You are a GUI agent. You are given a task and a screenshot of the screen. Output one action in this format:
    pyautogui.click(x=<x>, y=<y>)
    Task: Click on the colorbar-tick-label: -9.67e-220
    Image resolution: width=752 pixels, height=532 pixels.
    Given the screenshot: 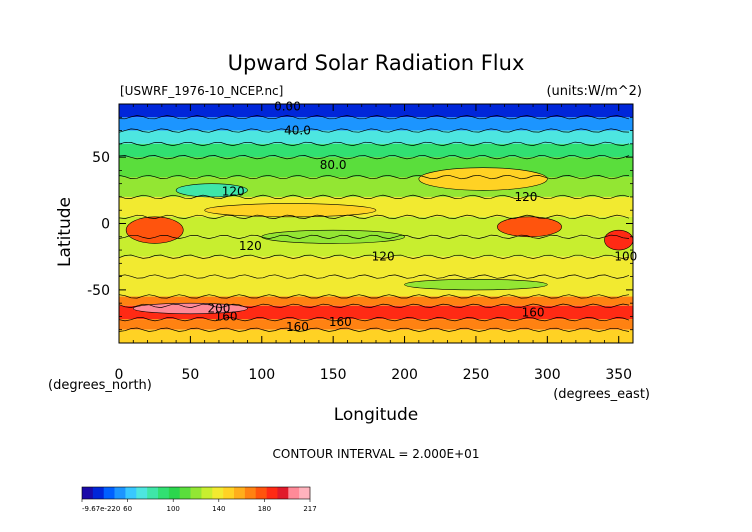 What is the action you would take?
    pyautogui.click(x=101, y=509)
    